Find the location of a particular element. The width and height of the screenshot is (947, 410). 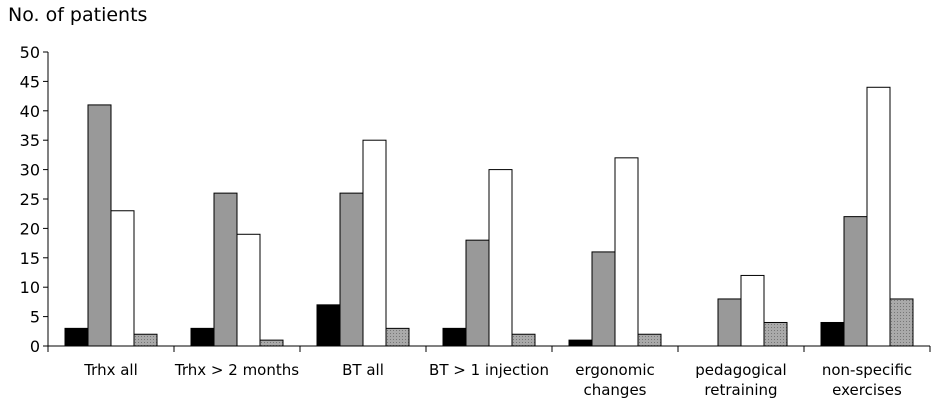

x-tick-label: exercises is located at coordinates (867, 390).